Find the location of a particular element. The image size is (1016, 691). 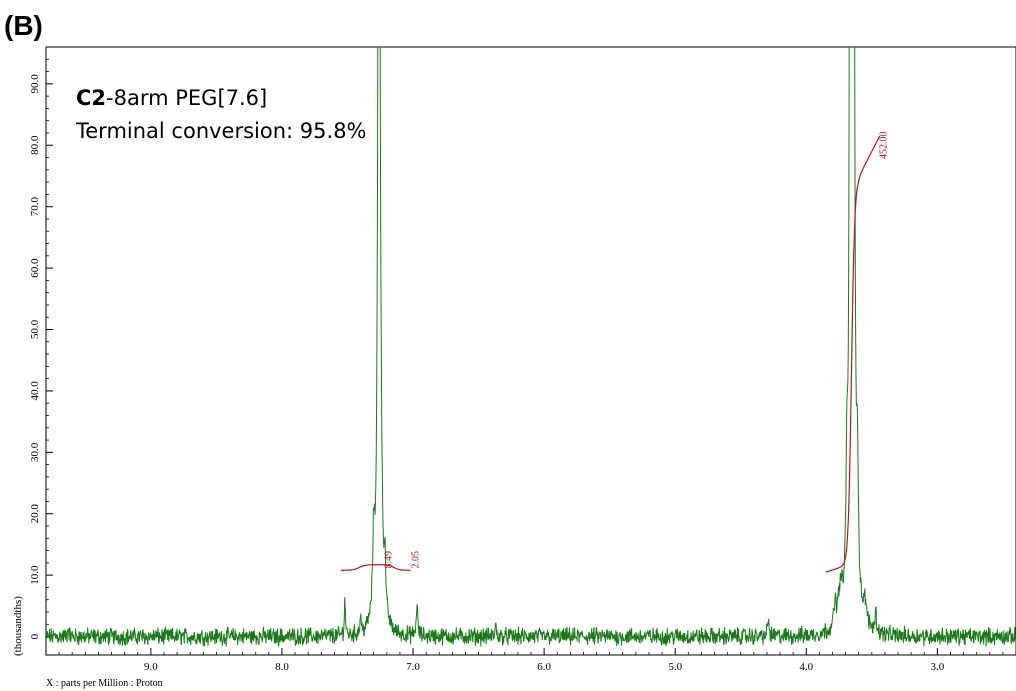

x-tick-label: 6.0 is located at coordinates (544, 667).